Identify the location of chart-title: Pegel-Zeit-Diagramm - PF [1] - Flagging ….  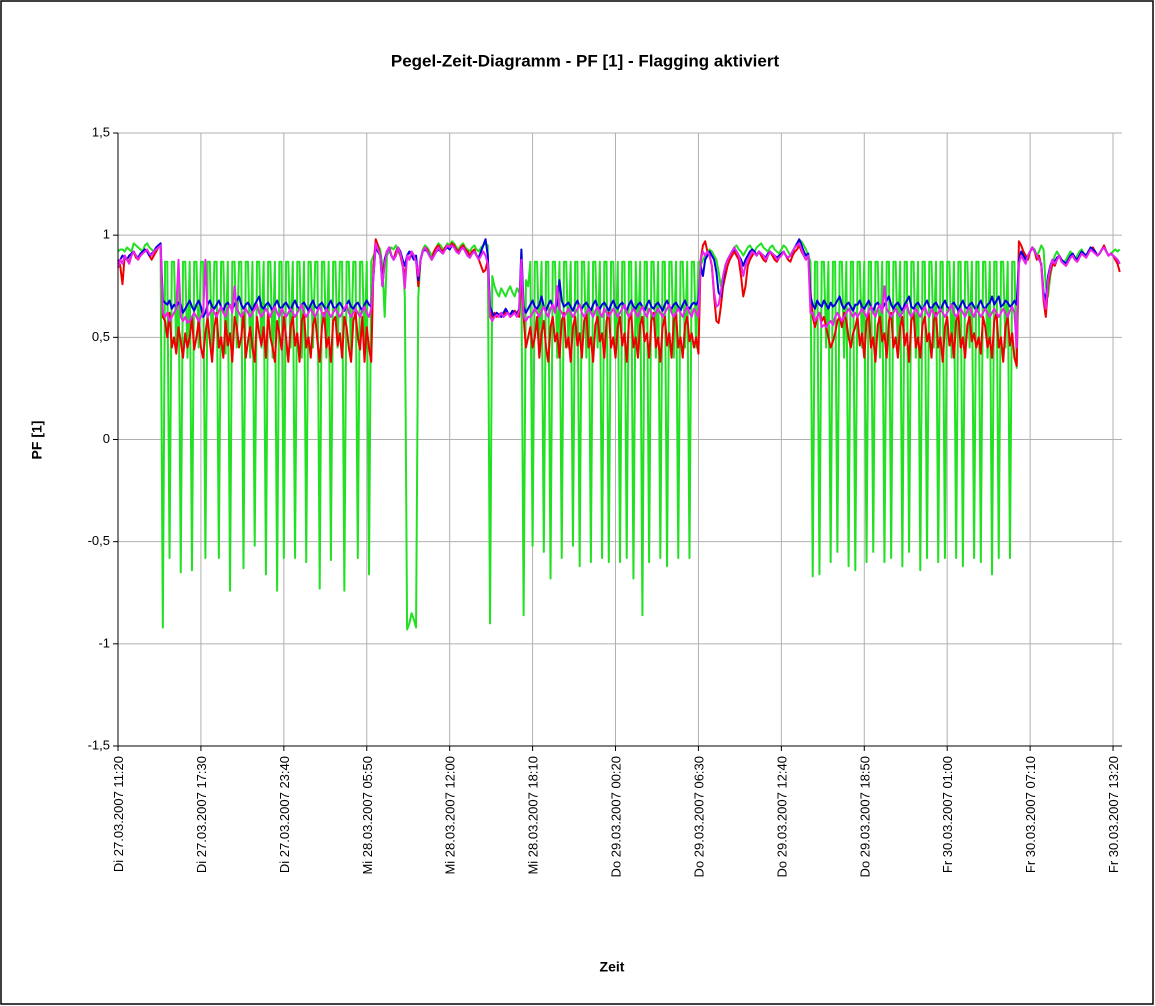
(585, 60).